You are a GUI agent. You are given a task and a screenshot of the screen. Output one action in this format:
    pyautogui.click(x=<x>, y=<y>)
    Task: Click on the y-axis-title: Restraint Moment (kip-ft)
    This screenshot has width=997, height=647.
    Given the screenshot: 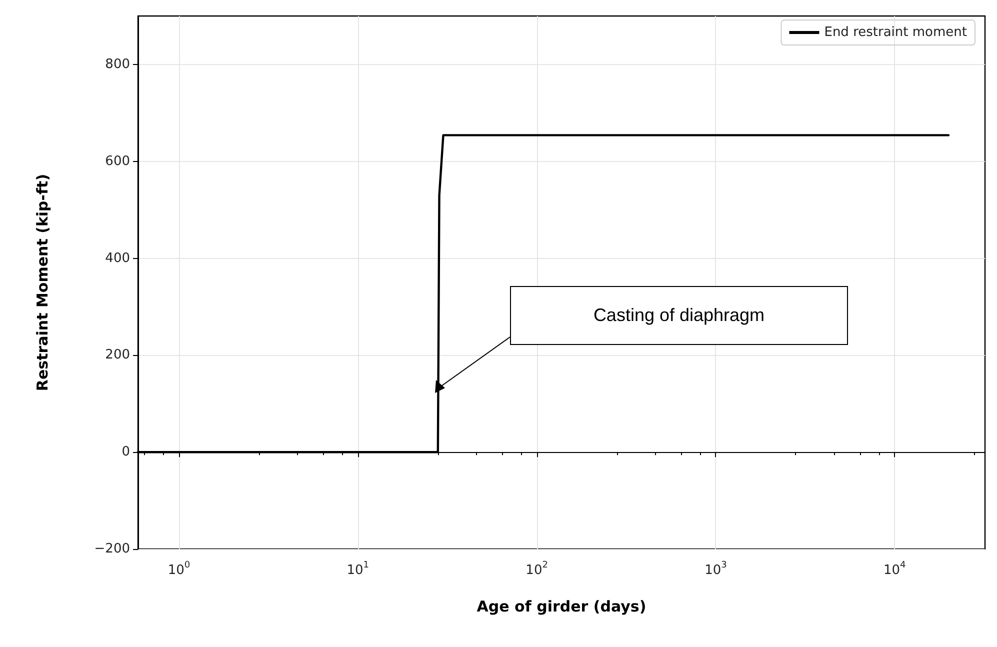 What is the action you would take?
    pyautogui.click(x=43, y=283)
    